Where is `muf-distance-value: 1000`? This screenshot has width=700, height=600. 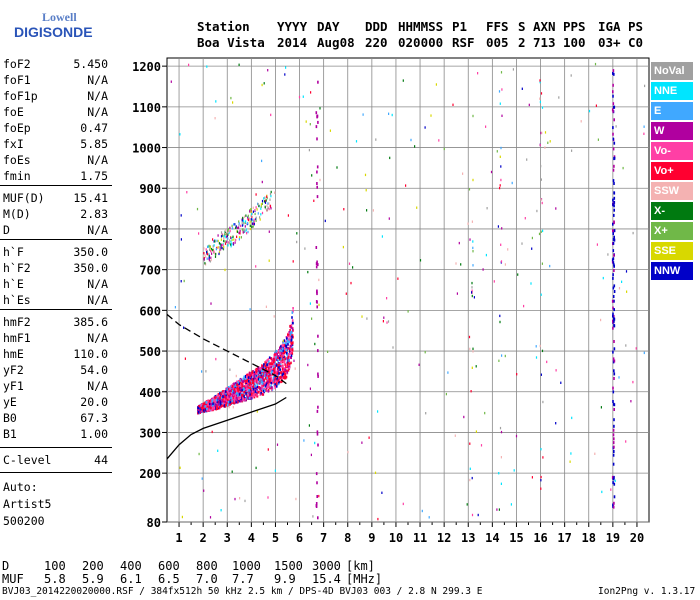 muf-distance-value: 1000 is located at coordinates (246, 566).